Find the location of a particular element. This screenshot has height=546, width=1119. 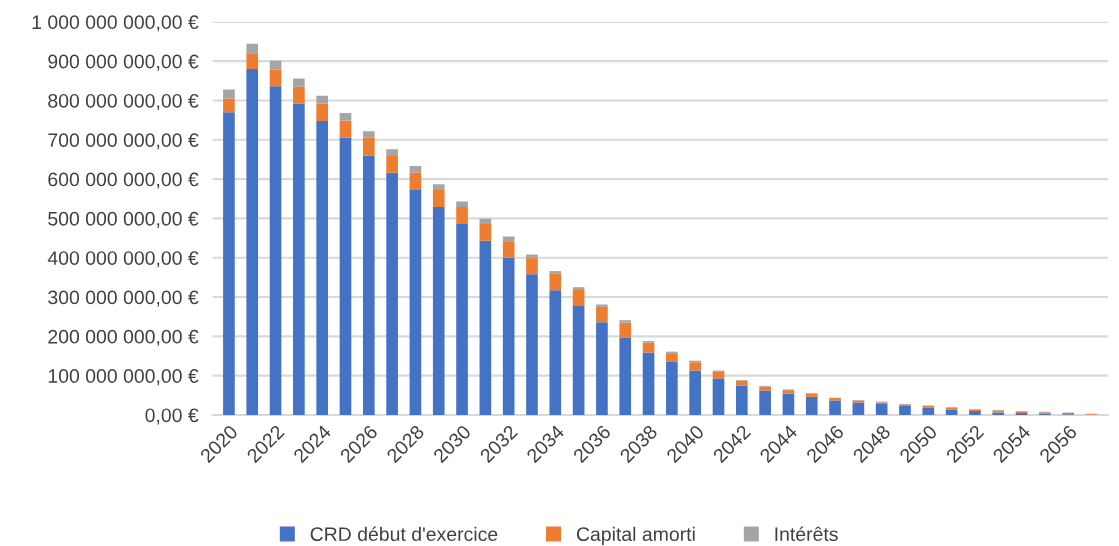

y-tick-label: 0,00 € is located at coordinates (172, 416).